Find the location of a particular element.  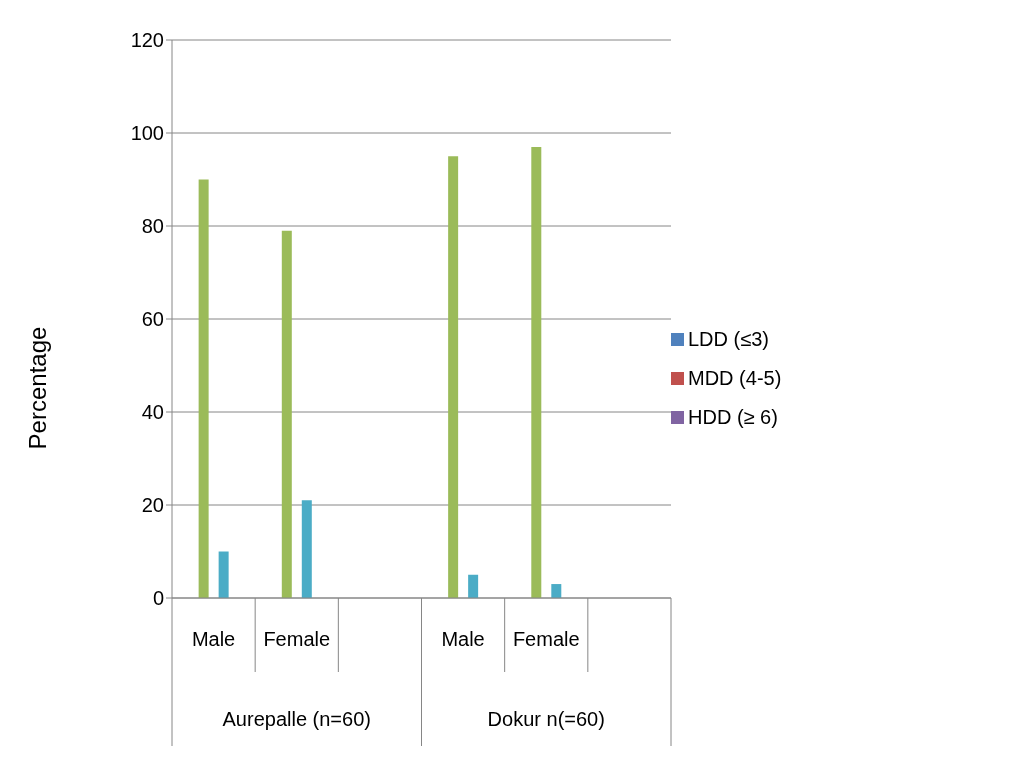

y-axis-title: Percentage is located at coordinates (38, 388).